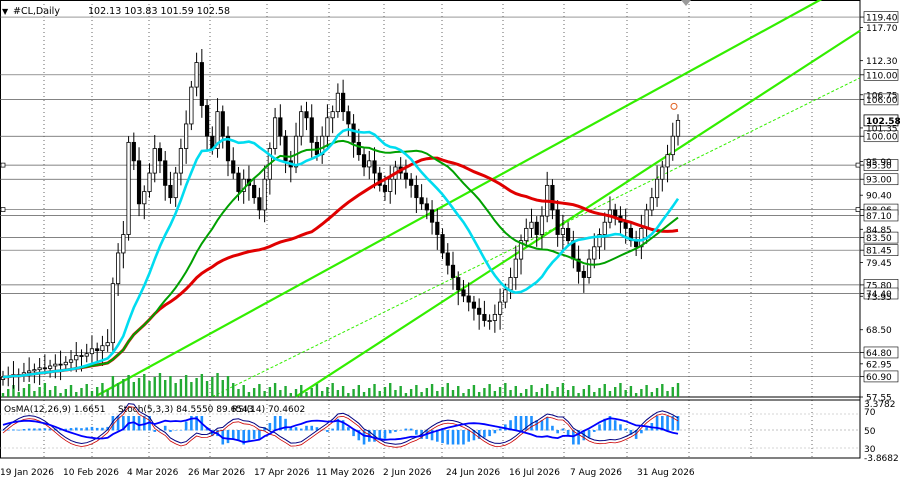  I want to click on price-level-label: 81.45, so click(879, 252).